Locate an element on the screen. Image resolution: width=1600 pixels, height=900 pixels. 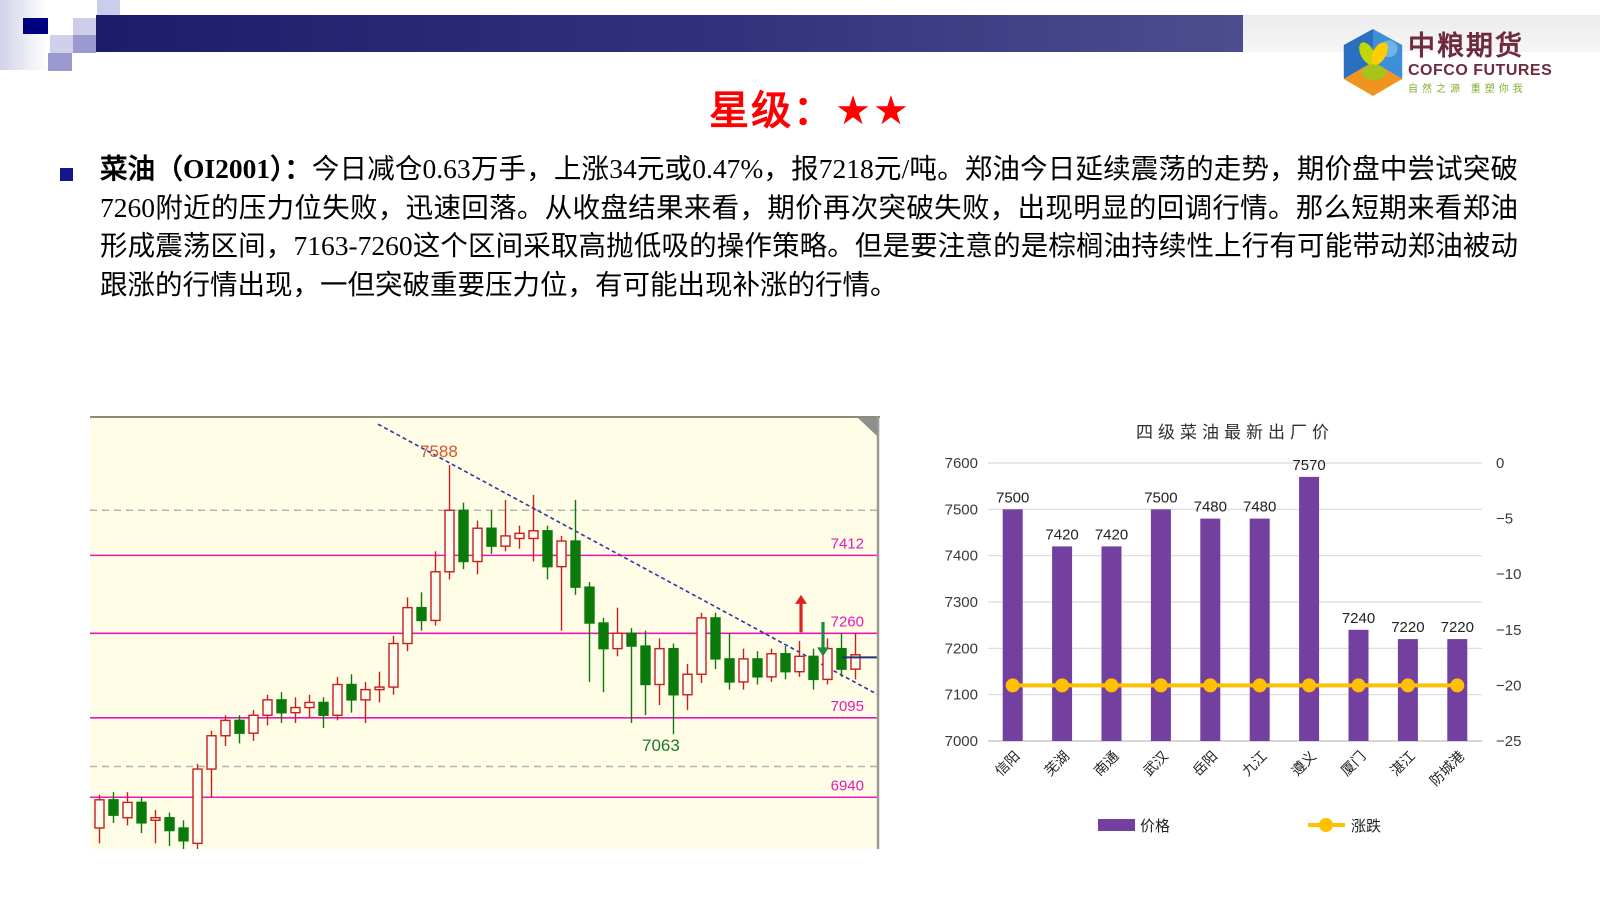
right-axis-tick: −20 is located at coordinates (1508, 685).